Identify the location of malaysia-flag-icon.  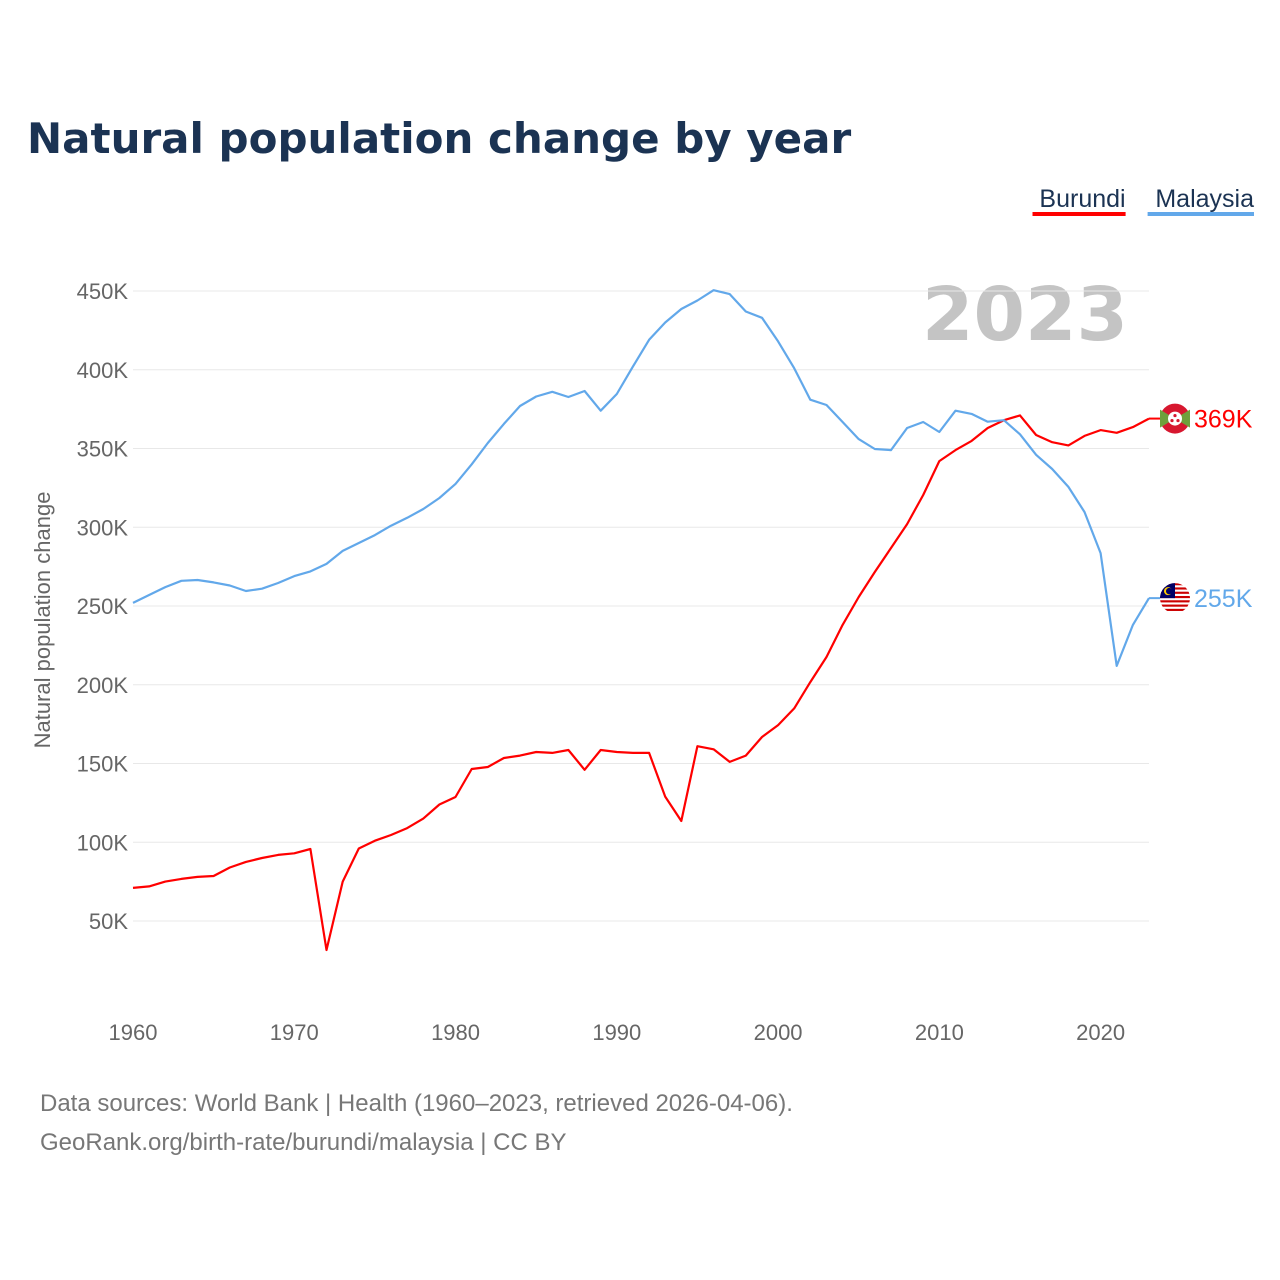
(1175, 598).